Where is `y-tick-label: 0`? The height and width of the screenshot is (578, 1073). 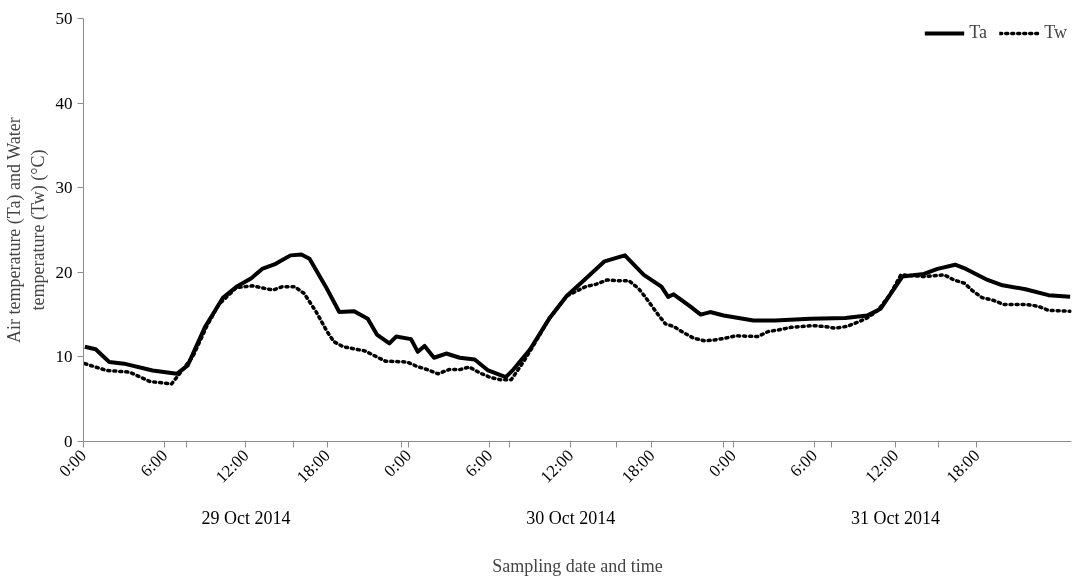 y-tick-label: 0 is located at coordinates (68, 441).